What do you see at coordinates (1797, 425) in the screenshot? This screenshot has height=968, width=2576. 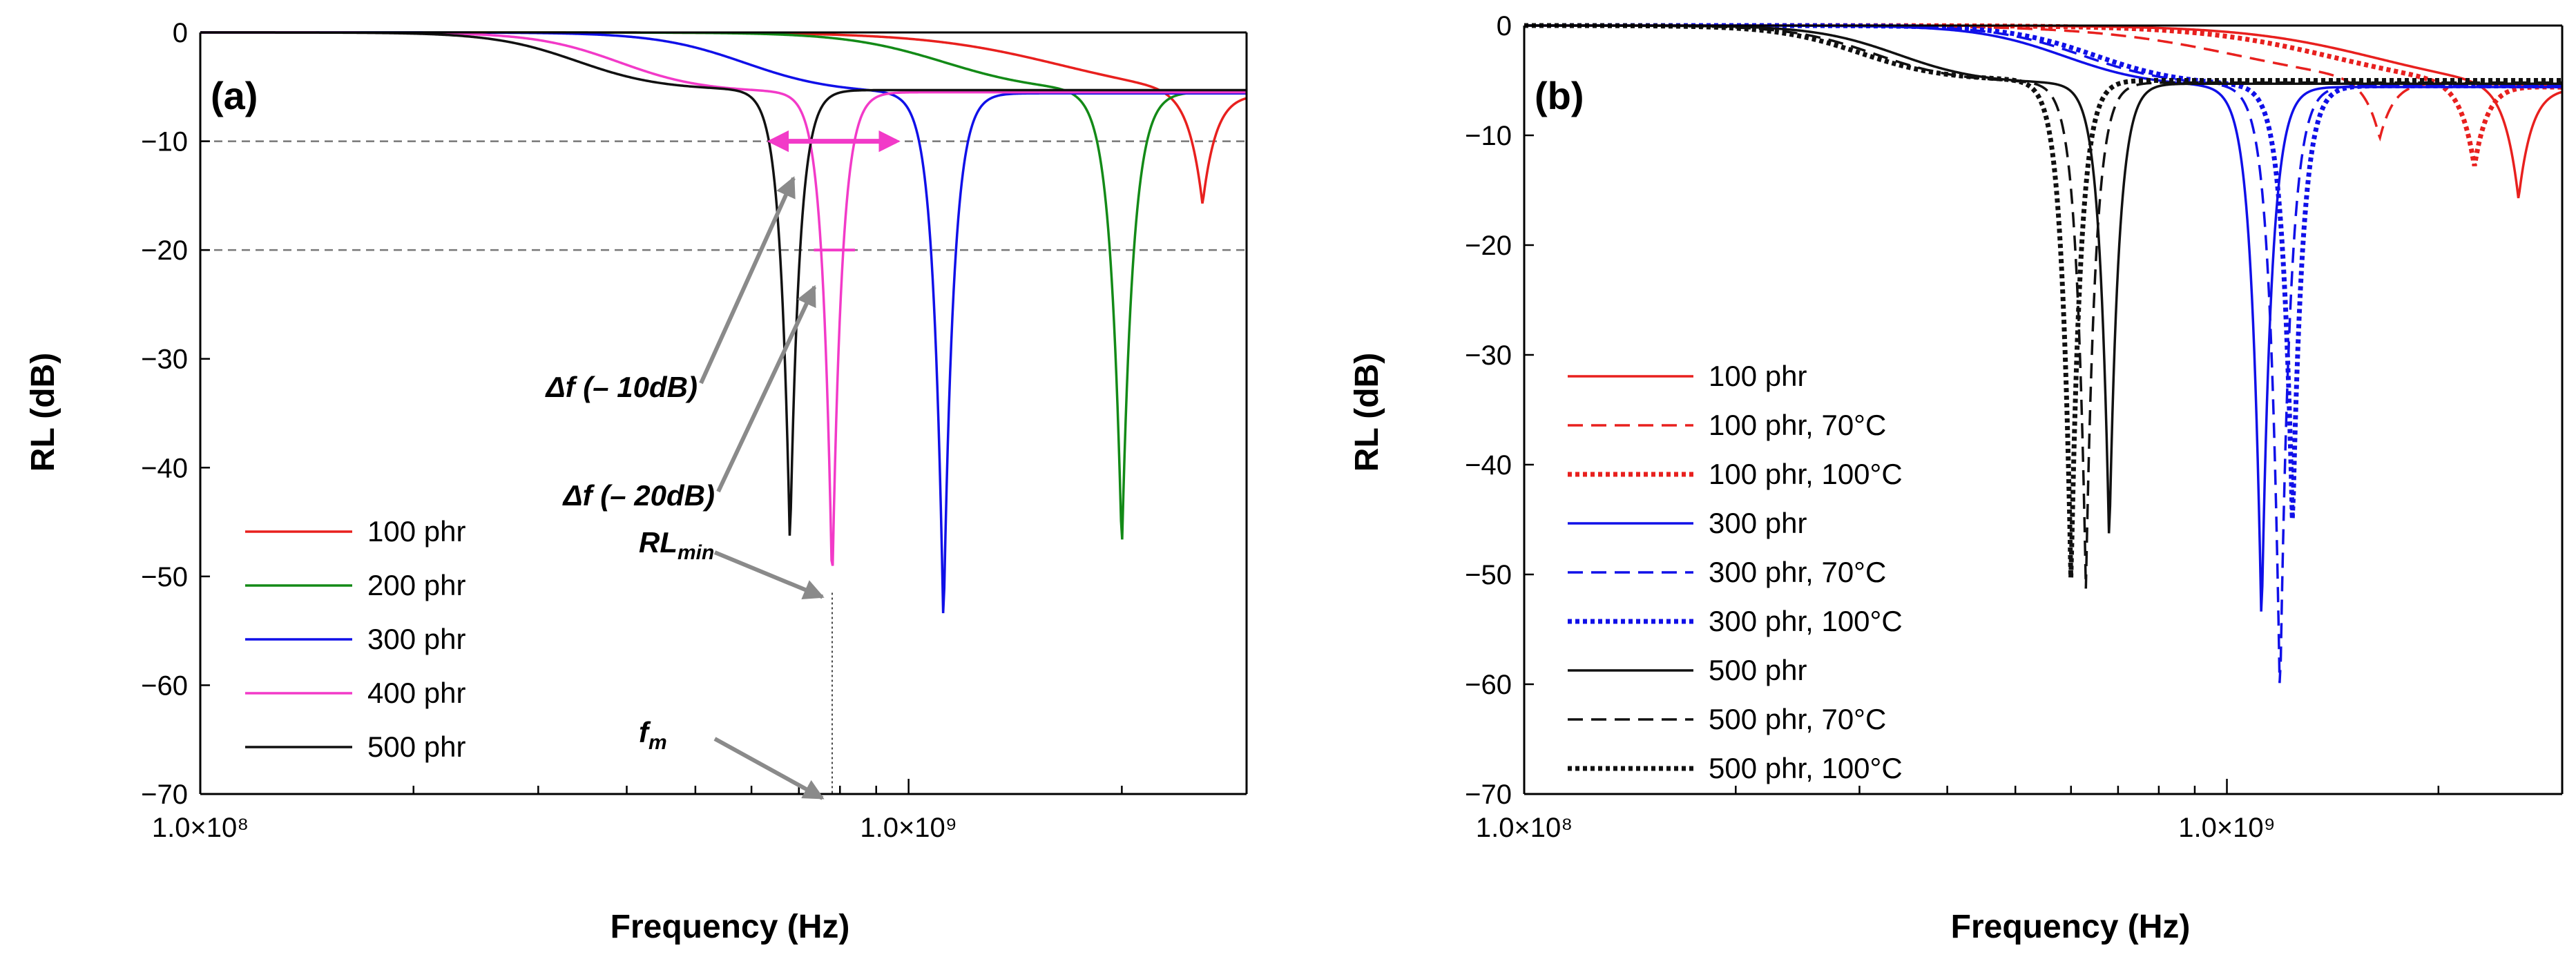 I see `legend-label: 100 phr, 70°C` at bounding box center [1797, 425].